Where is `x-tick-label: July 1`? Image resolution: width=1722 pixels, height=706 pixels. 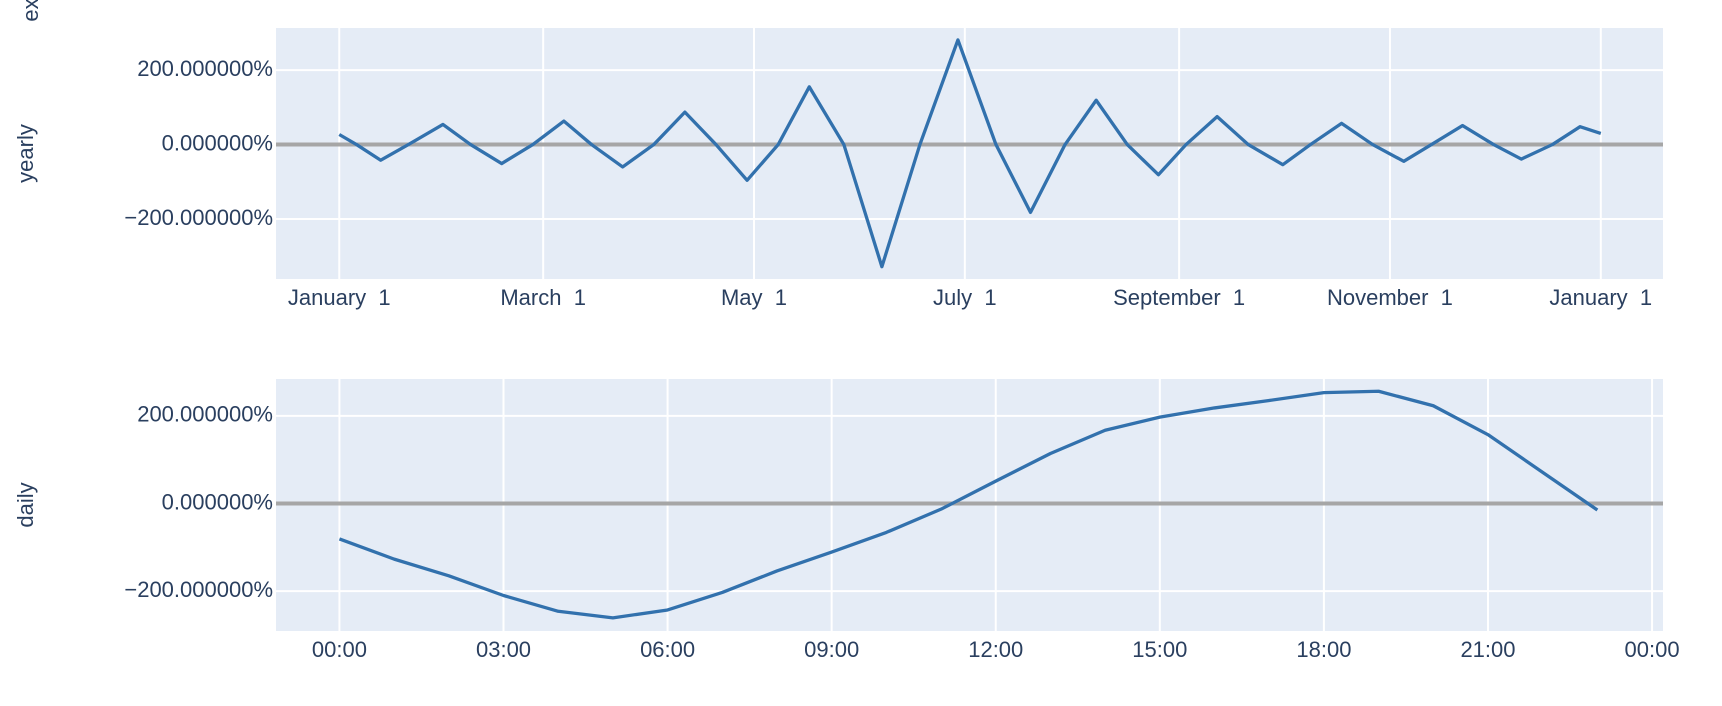
x-tick-label: July 1 is located at coordinates (965, 297).